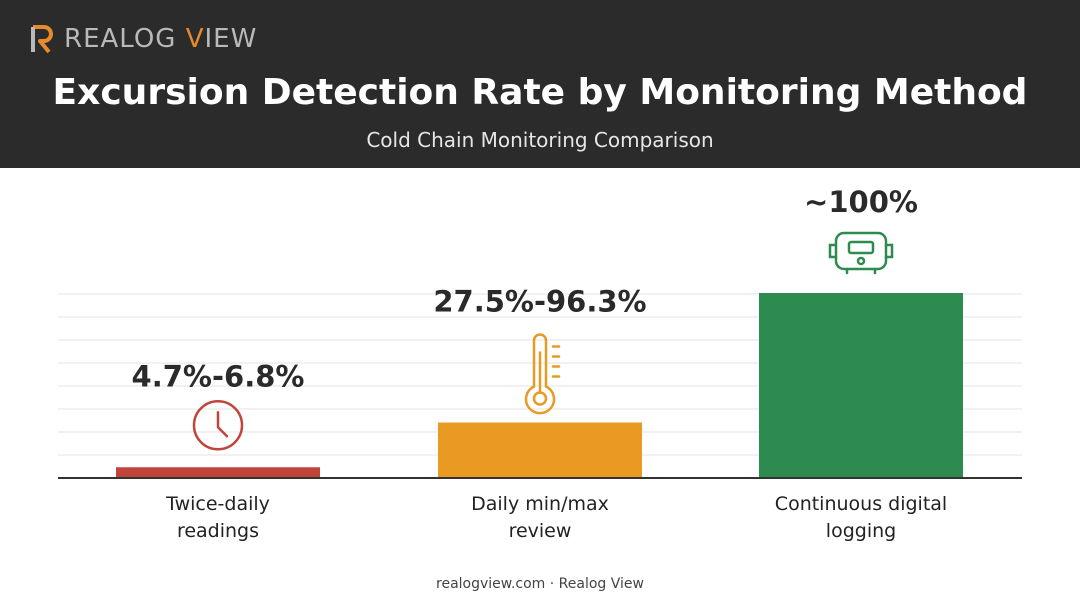 This screenshot has height=603, width=1080. Describe the element at coordinates (42, 39) in the screenshot. I see `realog-logo-icon` at that location.